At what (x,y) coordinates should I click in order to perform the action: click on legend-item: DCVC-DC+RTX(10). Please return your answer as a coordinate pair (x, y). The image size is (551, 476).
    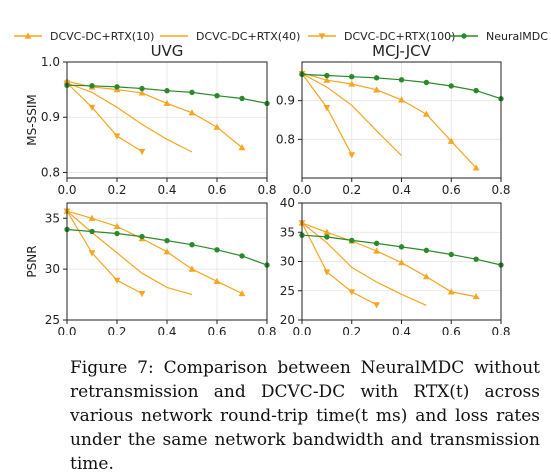
    Looking at the image, I should click on (84, 36).